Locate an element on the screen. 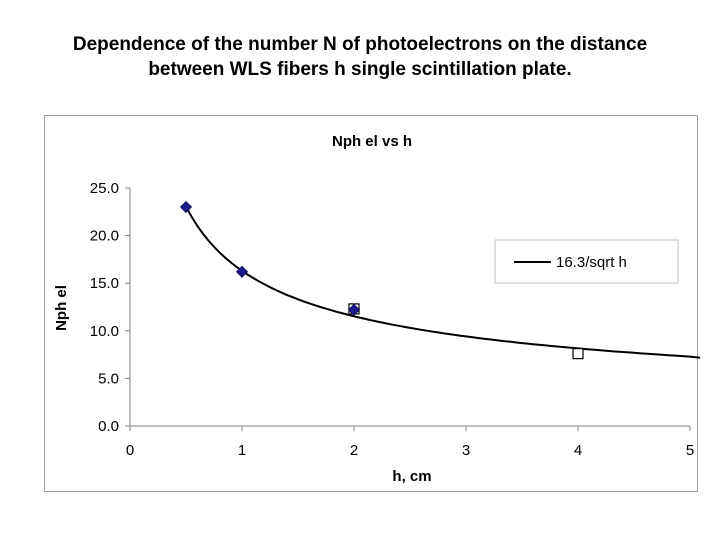  y-tick-label: 20.0 is located at coordinates (104, 236).